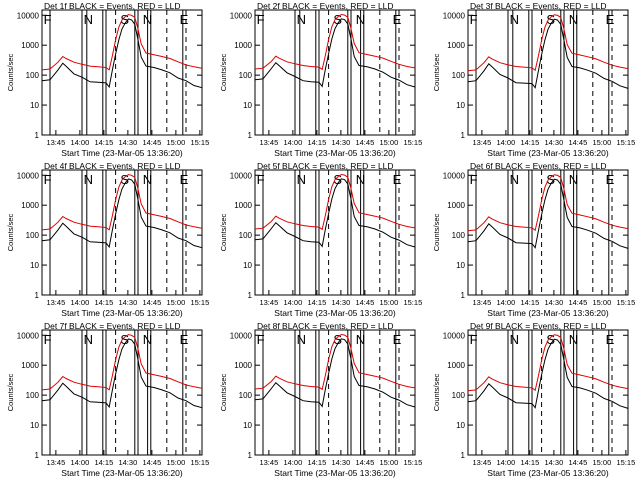 This screenshot has width=640, height=480. I want to click on panel-title: Det 9f BLACK = Events, RED = LLD, so click(538, 326).